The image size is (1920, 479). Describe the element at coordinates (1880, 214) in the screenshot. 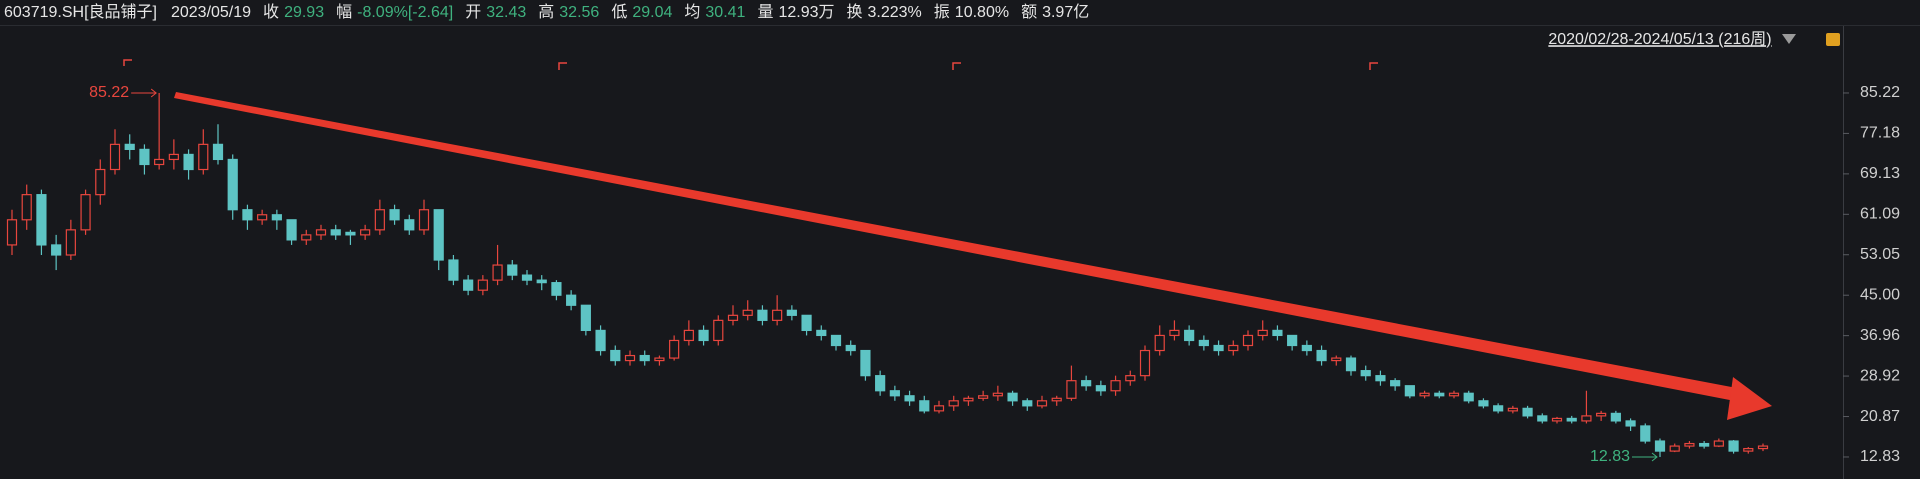

I see `y-tick-label: 61.09` at that location.